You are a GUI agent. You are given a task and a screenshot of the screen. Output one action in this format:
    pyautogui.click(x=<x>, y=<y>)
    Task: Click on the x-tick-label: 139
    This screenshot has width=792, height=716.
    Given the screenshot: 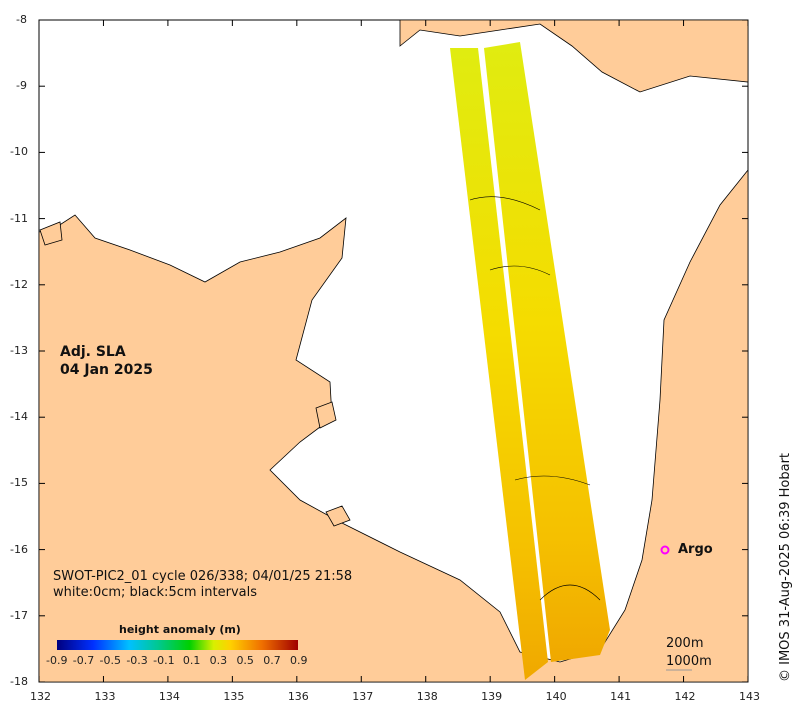 What is the action you would take?
    pyautogui.click(x=492, y=696)
    